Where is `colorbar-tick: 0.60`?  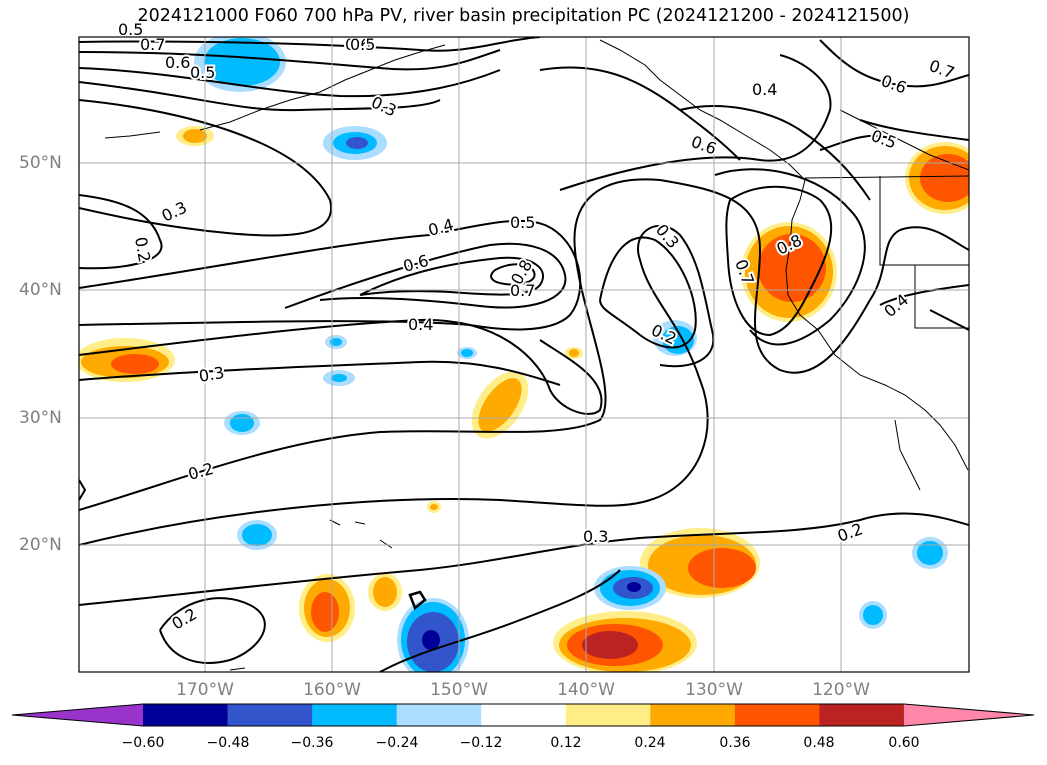 colorbar-tick: 0.60 is located at coordinates (904, 743).